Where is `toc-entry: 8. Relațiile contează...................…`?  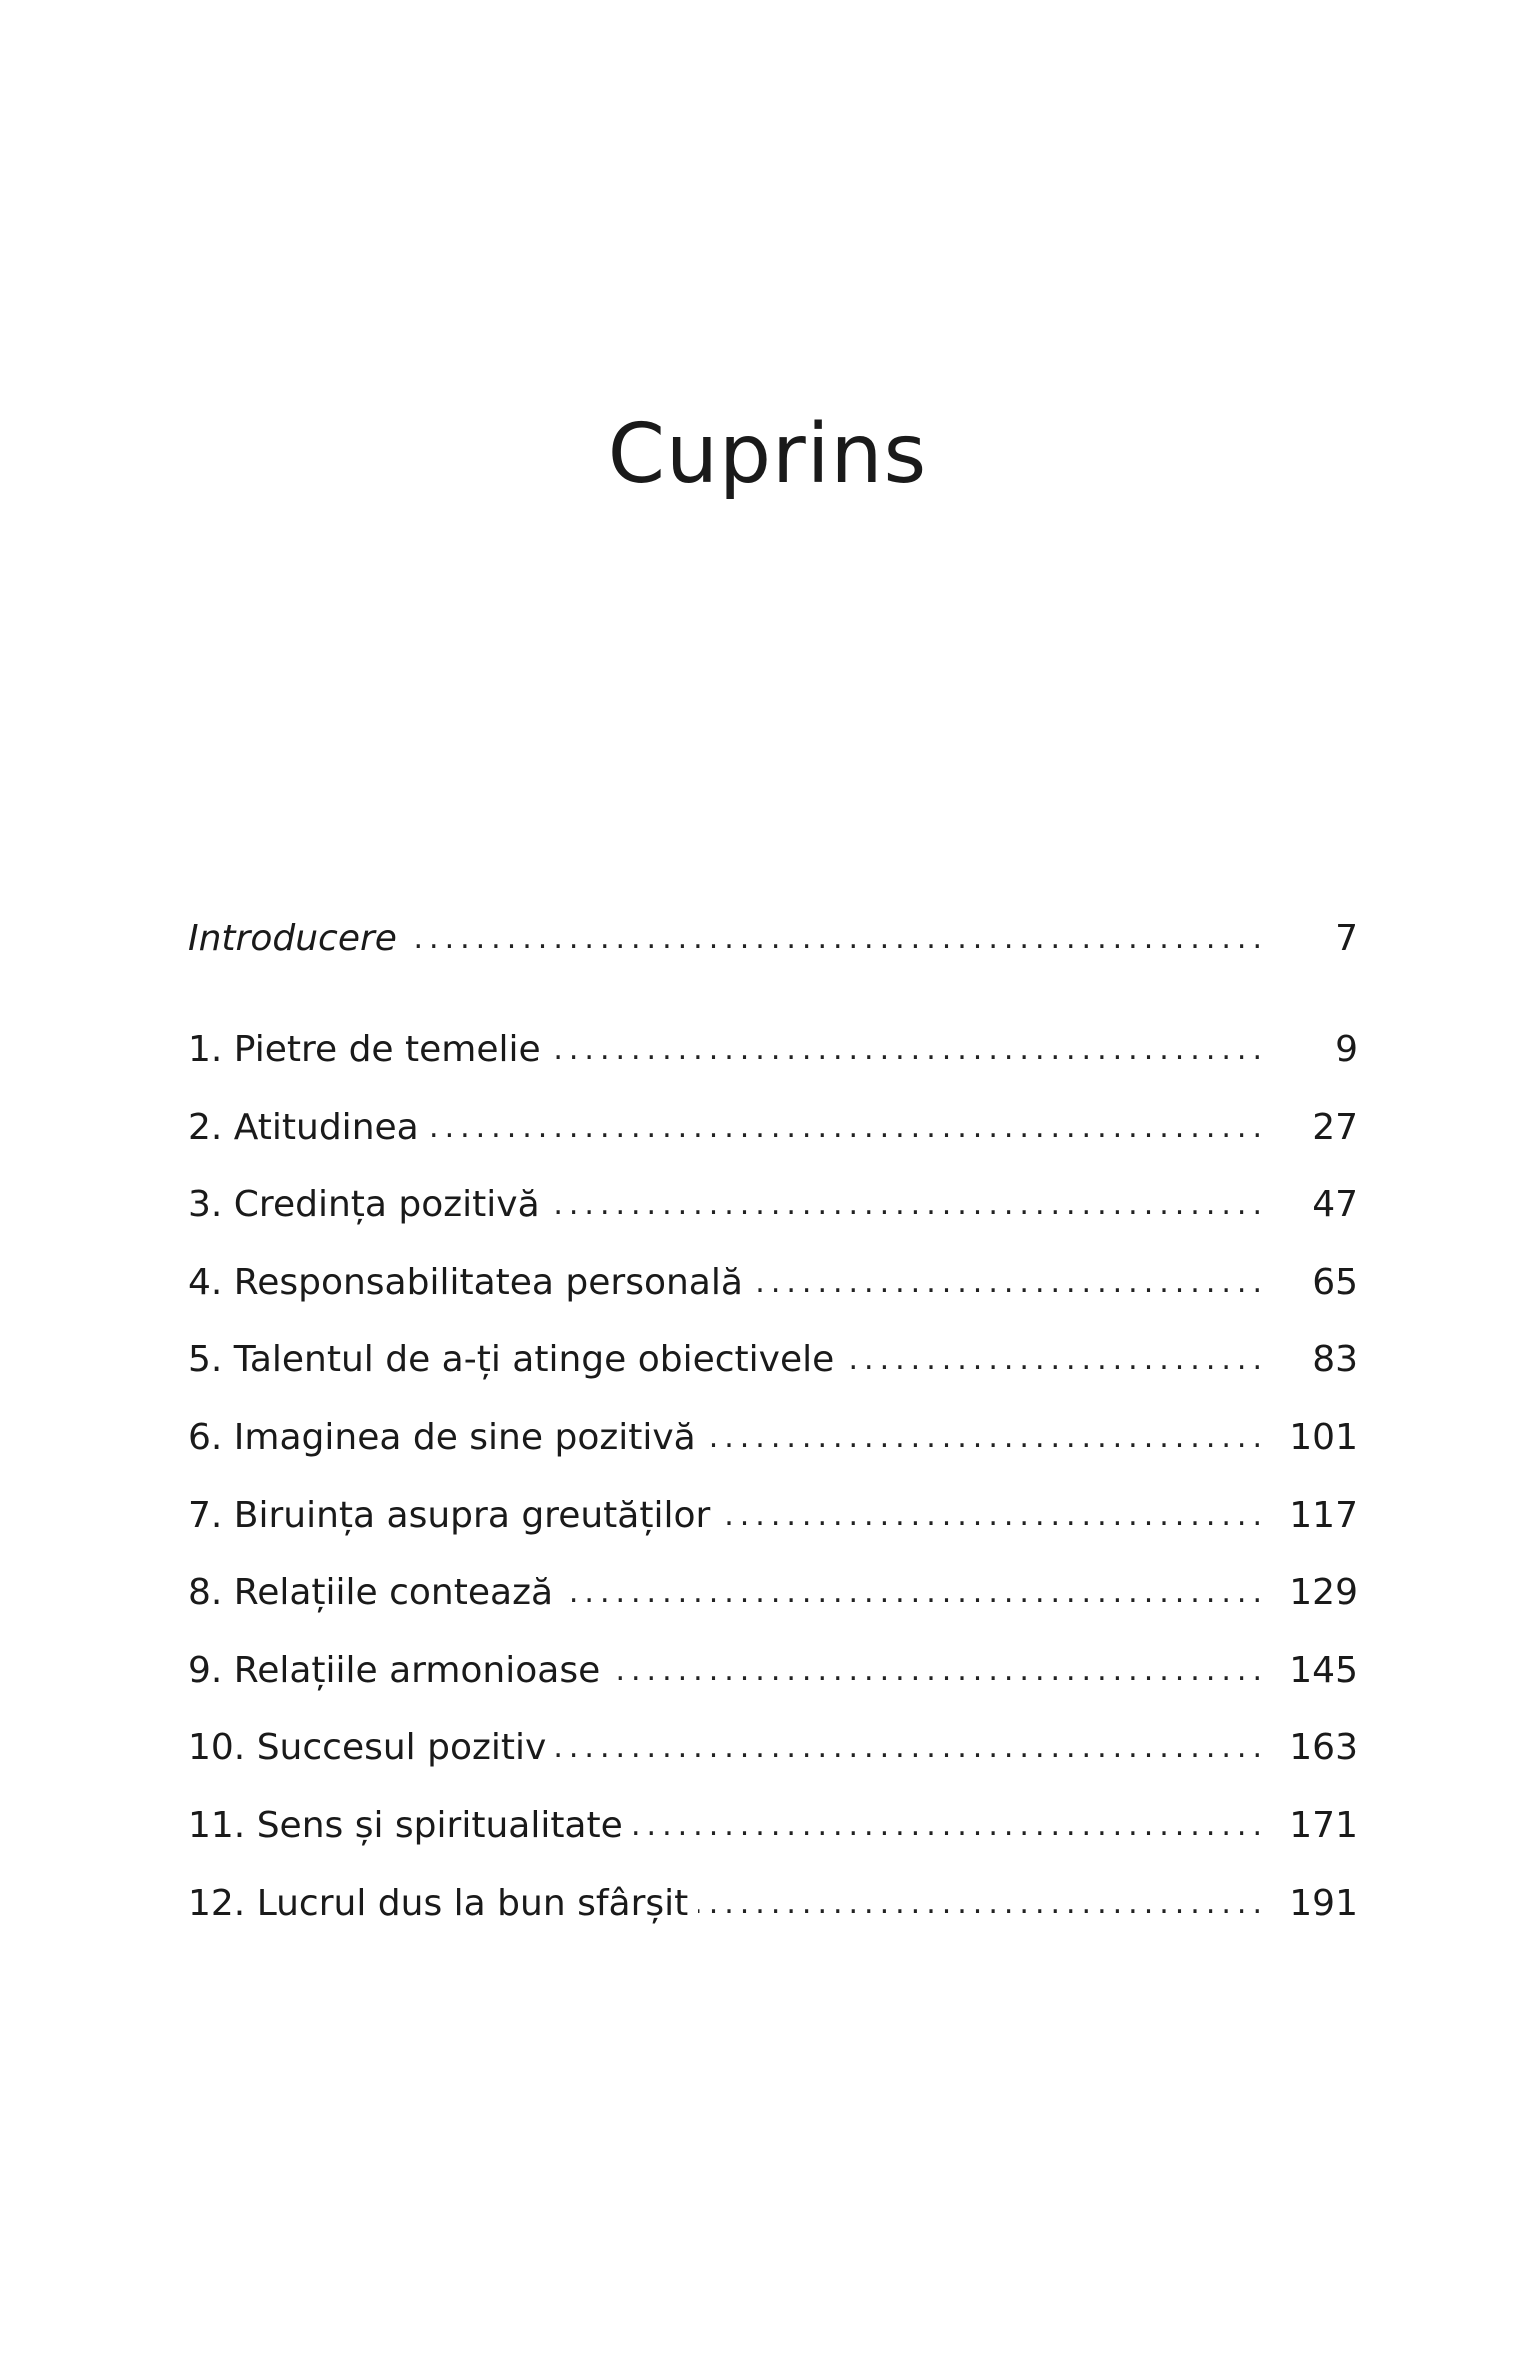
toc-entry: 8. Relațiile contează...................… is located at coordinates (773, 1593).